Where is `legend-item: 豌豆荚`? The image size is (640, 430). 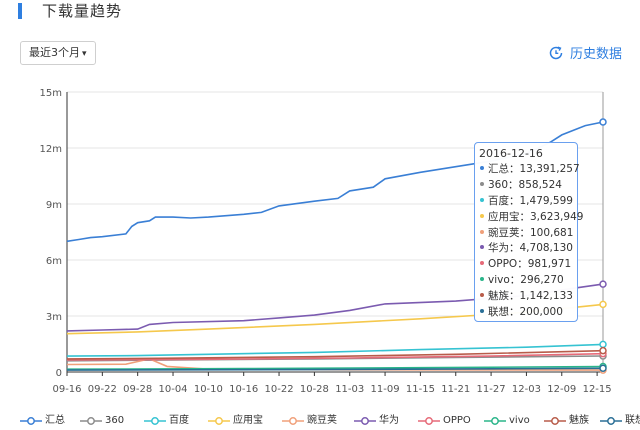
legend-item: 豌豆荚 is located at coordinates (309, 421).